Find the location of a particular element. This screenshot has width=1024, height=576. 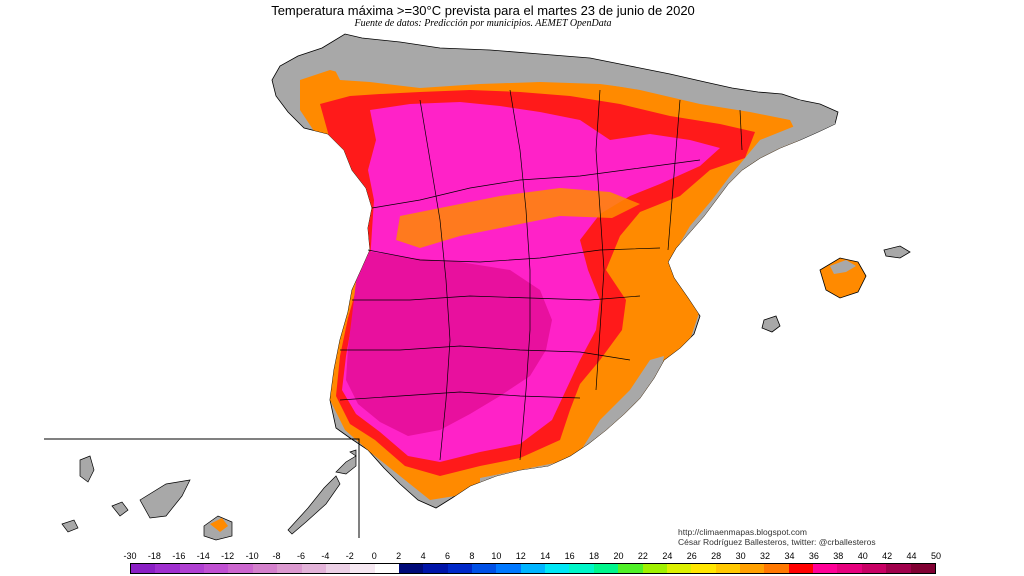

legend-label: -18 is located at coordinates (154, 556).